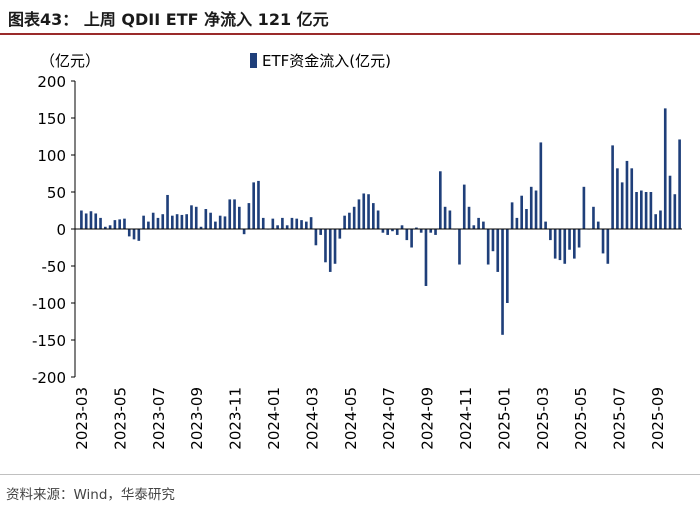 This screenshot has height=508, width=700. What do you see at coordinates (389, 418) in the screenshot?
I see `x-tick-label: 2024-07` at bounding box center [389, 418].